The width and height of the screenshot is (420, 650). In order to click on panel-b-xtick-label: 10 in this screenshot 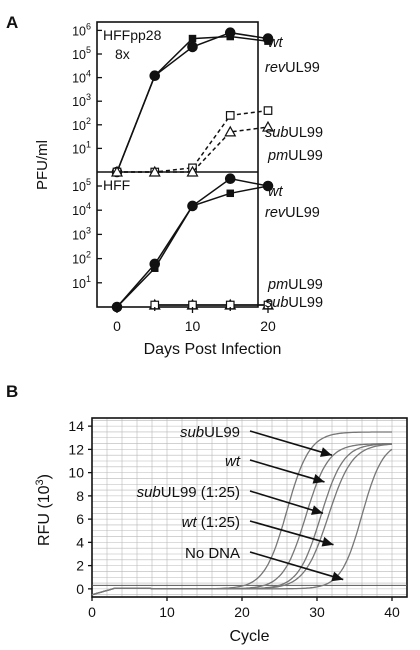, I will do `click(167, 612)`.